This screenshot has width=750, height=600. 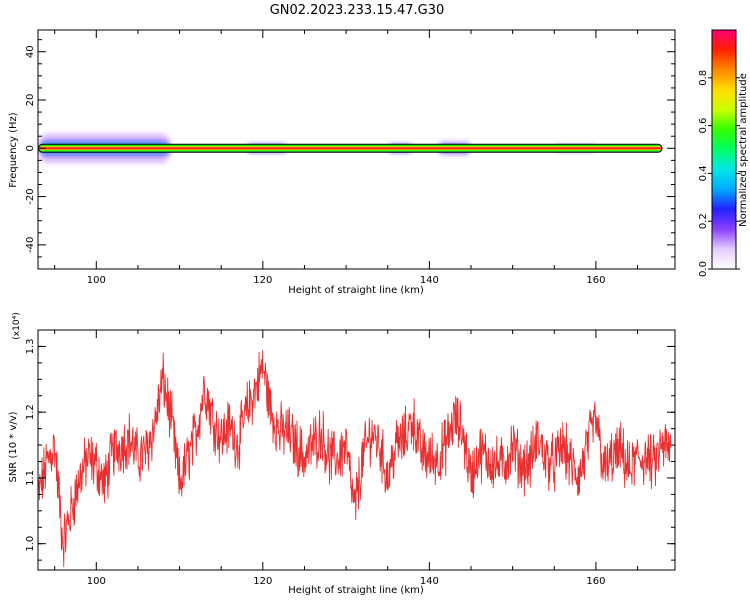 What do you see at coordinates (724, 149) in the screenshot?
I see `colorbar-bar` at bounding box center [724, 149].